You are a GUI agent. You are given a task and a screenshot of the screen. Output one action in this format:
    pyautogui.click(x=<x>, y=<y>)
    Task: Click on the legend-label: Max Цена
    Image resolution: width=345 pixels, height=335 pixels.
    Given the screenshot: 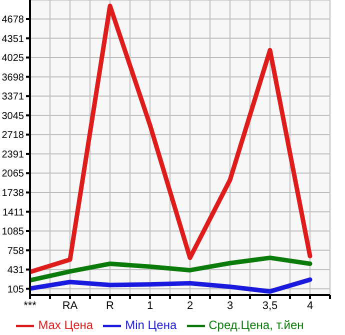 What is the action you would take?
    pyautogui.click(x=66, y=325)
    